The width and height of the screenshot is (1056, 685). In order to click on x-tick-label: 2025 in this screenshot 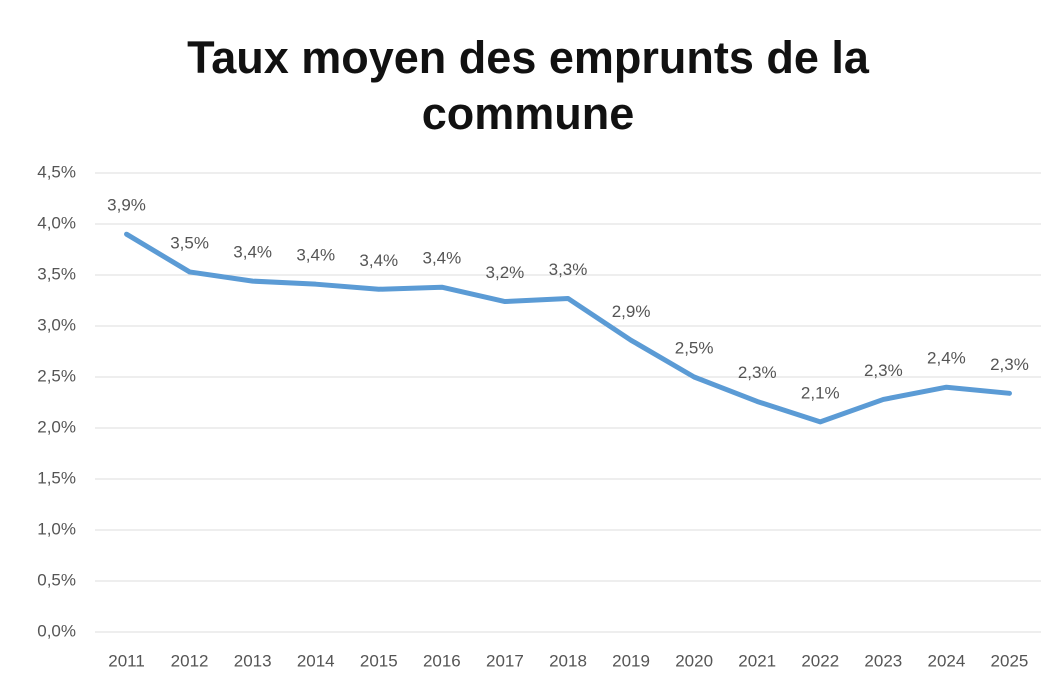, I will do `click(1010, 660)`.